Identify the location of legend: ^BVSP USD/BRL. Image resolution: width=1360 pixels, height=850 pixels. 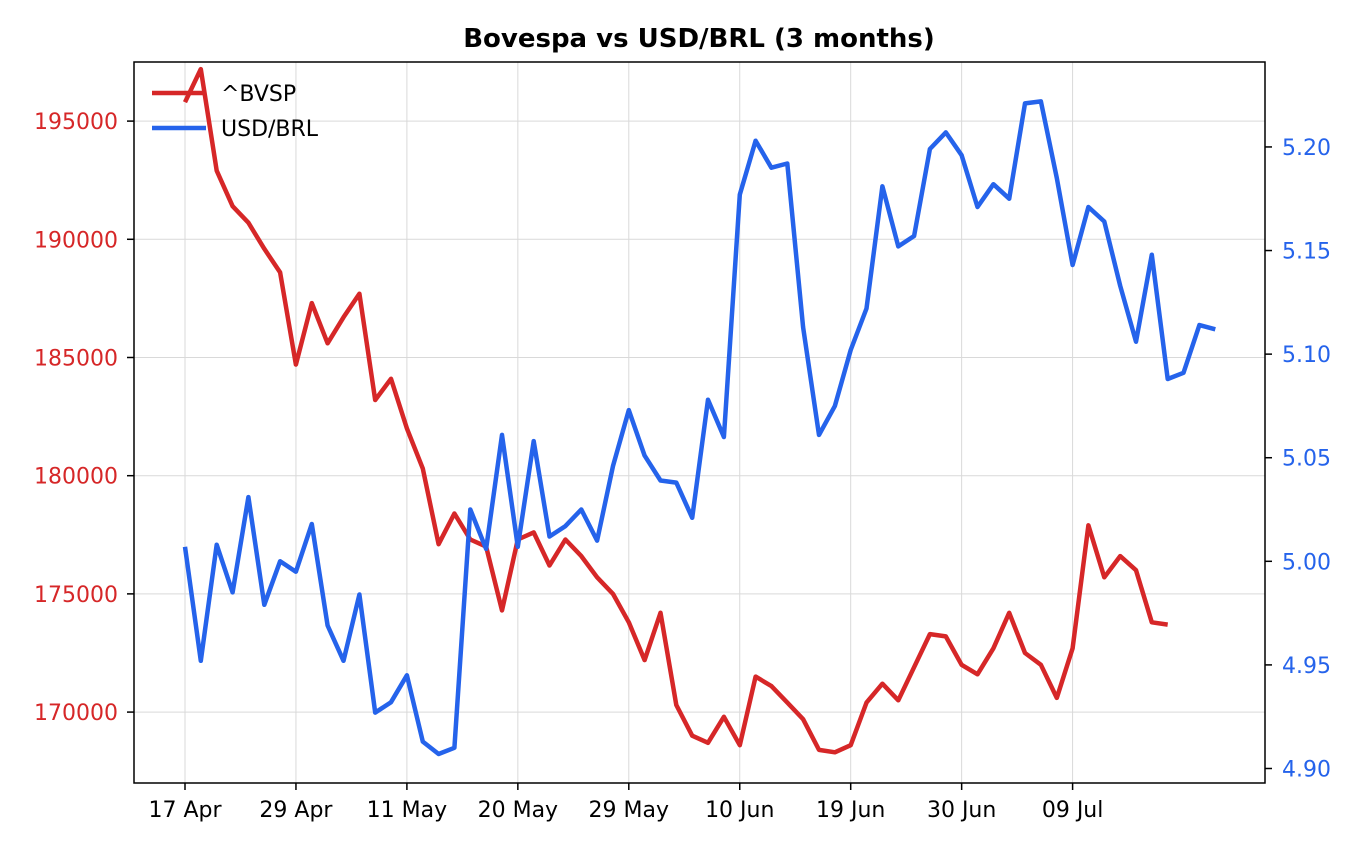
(235, 112).